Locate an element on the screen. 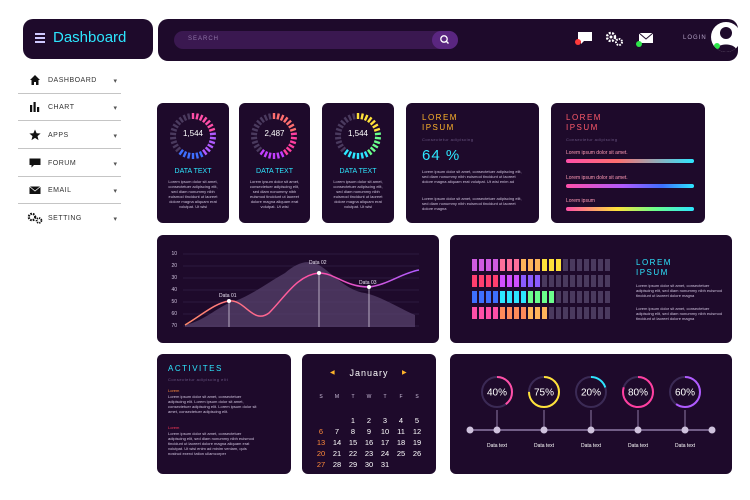 The image size is (750, 500). calendar-day: 17 is located at coordinates (385, 442).